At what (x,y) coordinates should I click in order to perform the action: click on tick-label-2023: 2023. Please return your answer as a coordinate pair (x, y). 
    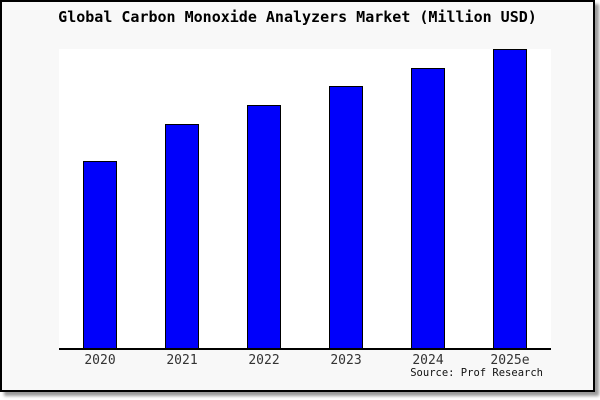
    Looking at the image, I should click on (346, 360).